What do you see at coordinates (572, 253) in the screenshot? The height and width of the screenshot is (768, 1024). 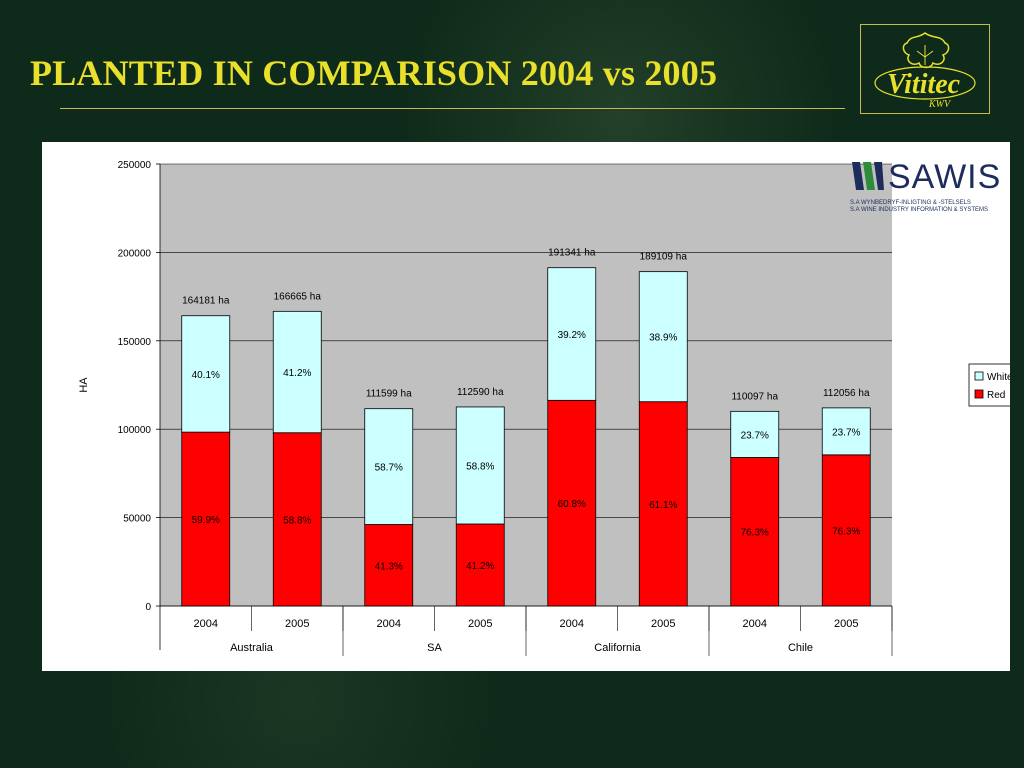 I see `total-label: 191341 ha` at bounding box center [572, 253].